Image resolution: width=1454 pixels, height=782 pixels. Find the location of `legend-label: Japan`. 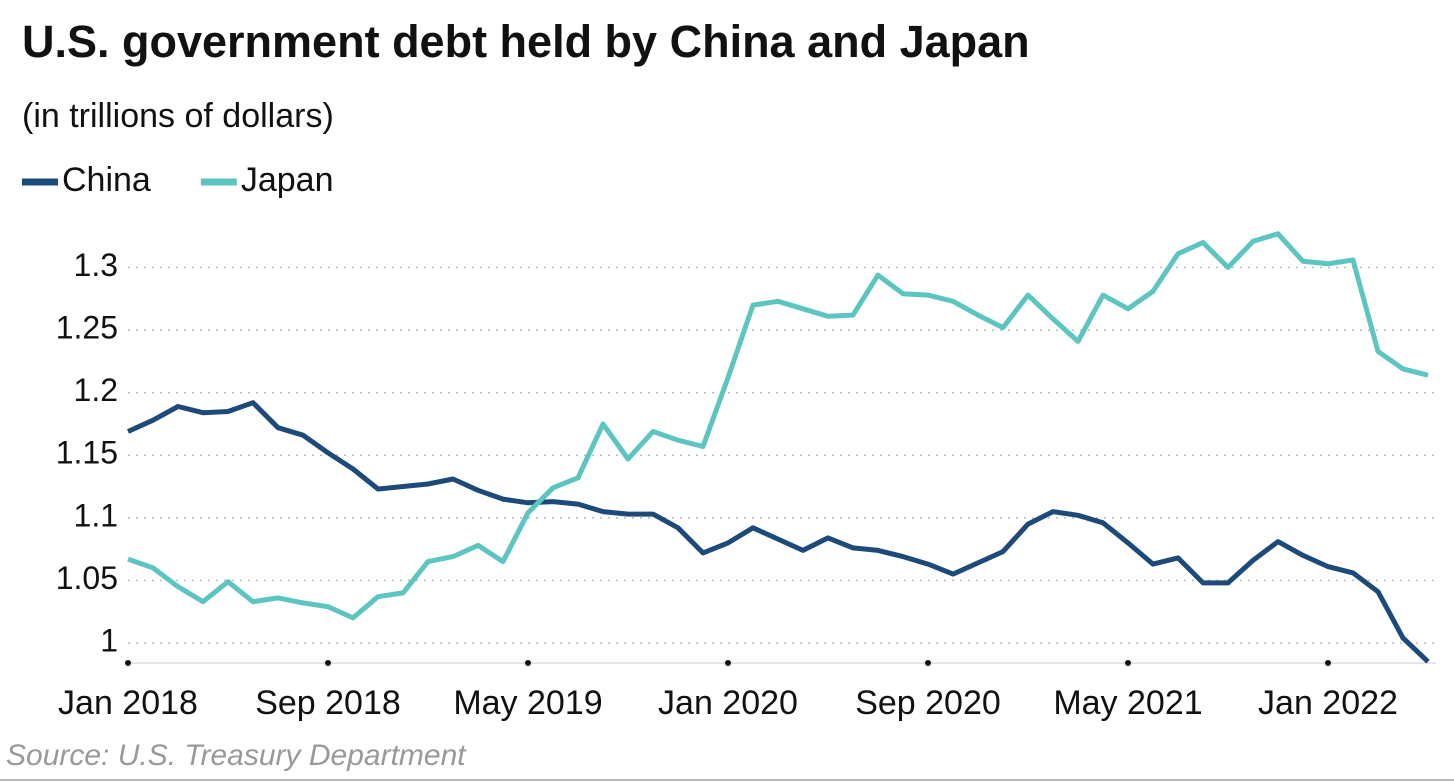

legend-label: Japan is located at coordinates (287, 180).